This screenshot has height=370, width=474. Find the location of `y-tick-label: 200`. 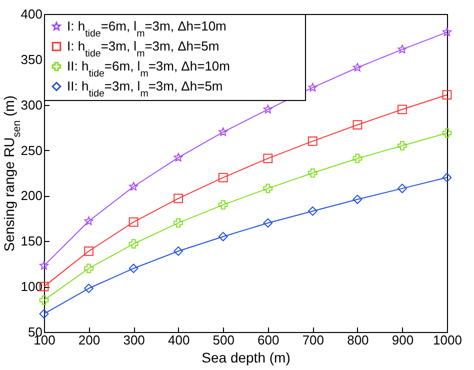

y-tick-label: 200 is located at coordinates (31, 196).